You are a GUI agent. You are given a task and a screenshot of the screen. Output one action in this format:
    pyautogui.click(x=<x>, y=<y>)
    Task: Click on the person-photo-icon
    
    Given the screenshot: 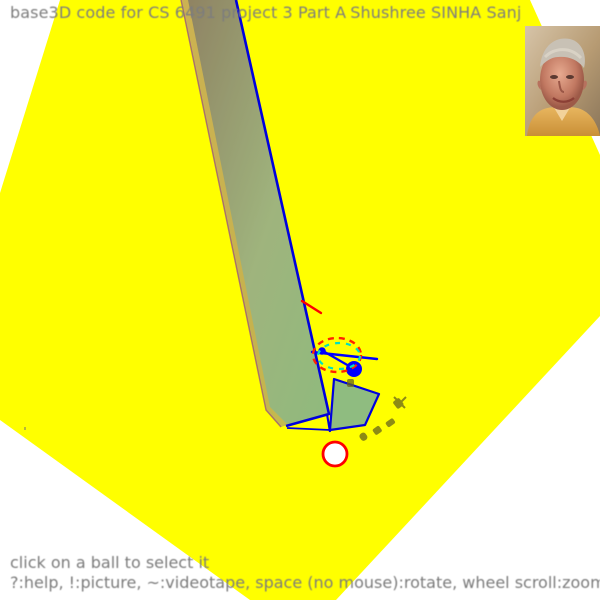 What is the action you would take?
    pyautogui.click(x=562, y=81)
    